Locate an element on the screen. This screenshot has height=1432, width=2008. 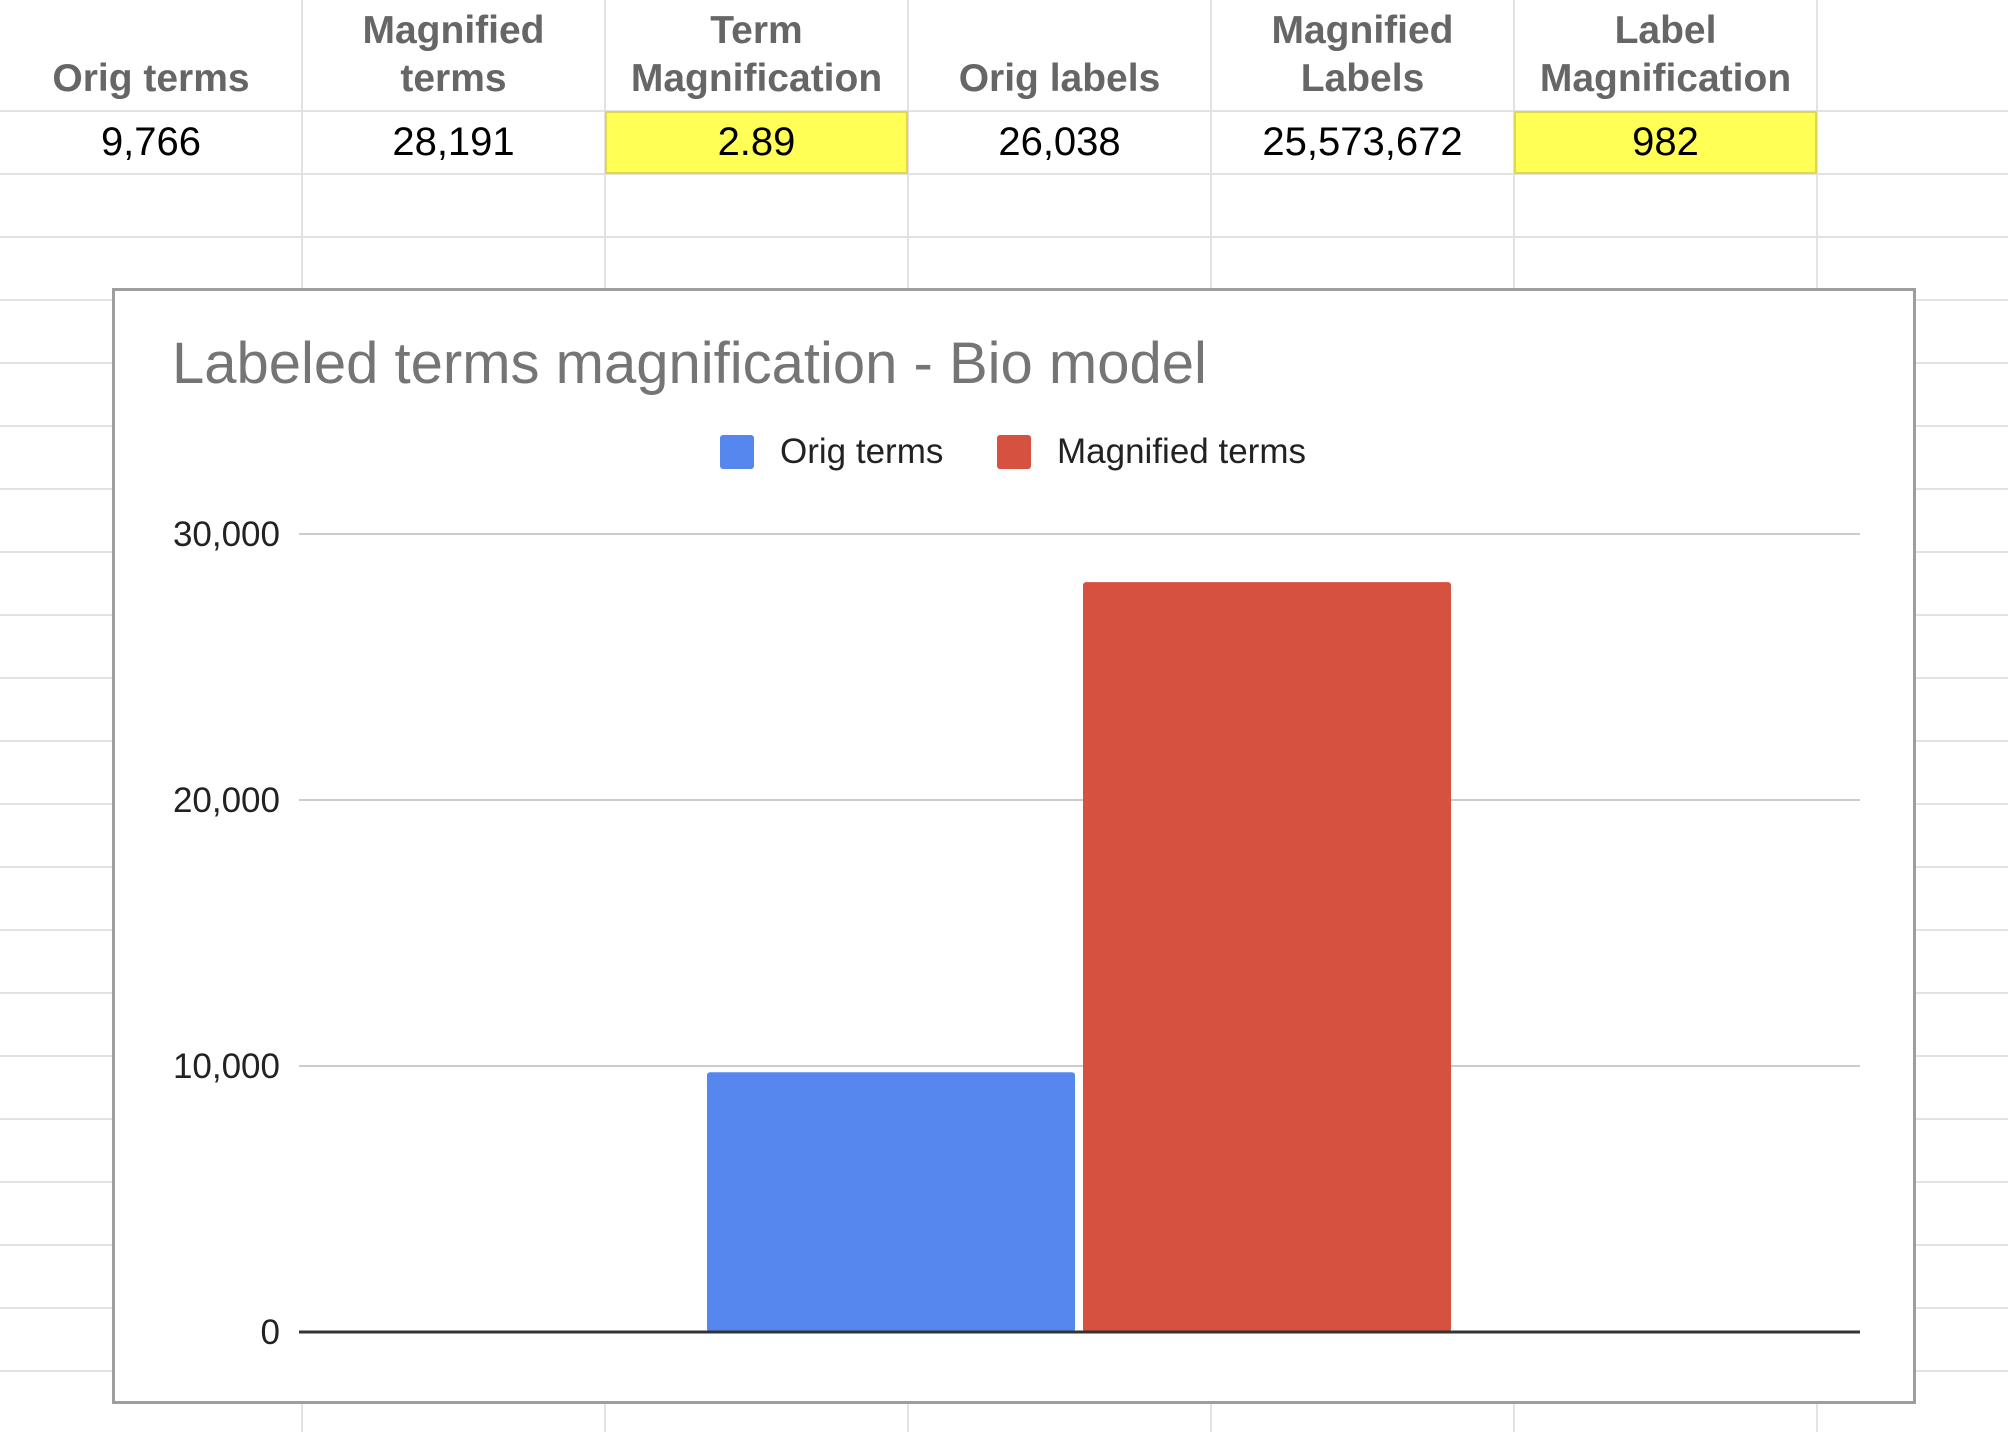
cell-orig-labels: 26,038 is located at coordinates (1059, 142).